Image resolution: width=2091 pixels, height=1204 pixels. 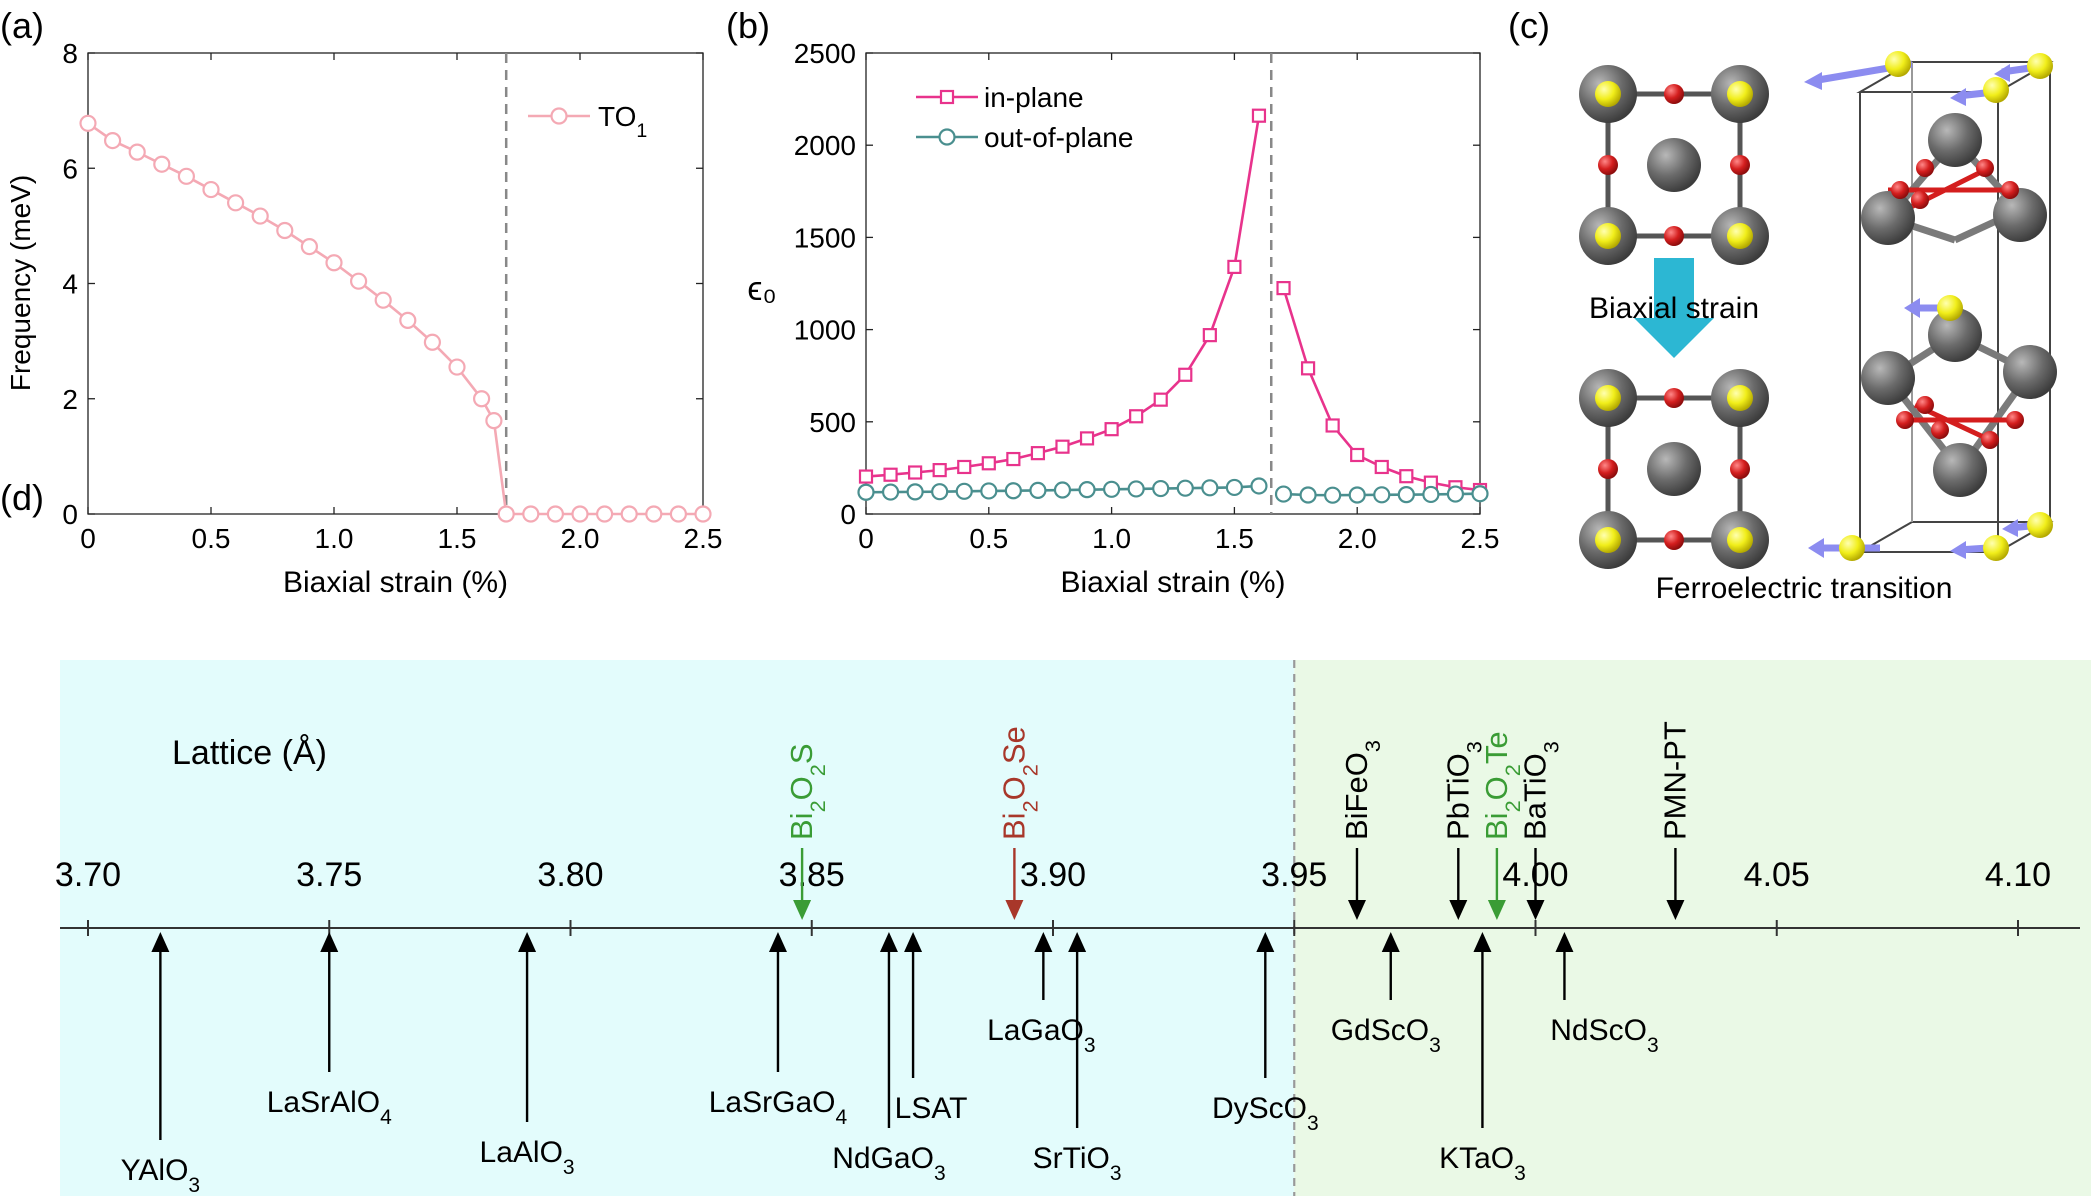 I want to click on material-label-above: Bi2O2Se, so click(x=1019, y=783).